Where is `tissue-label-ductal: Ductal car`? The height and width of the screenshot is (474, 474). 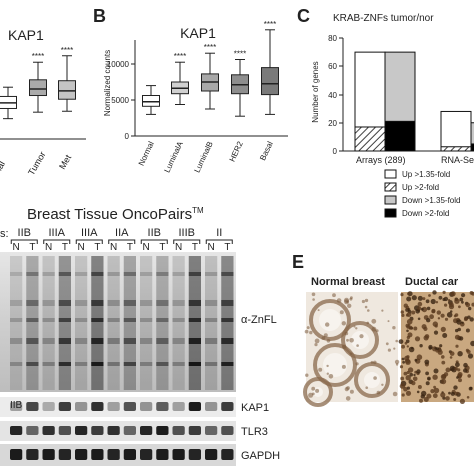
tissue-label-ductal: Ductal car is located at coordinates (432, 282).